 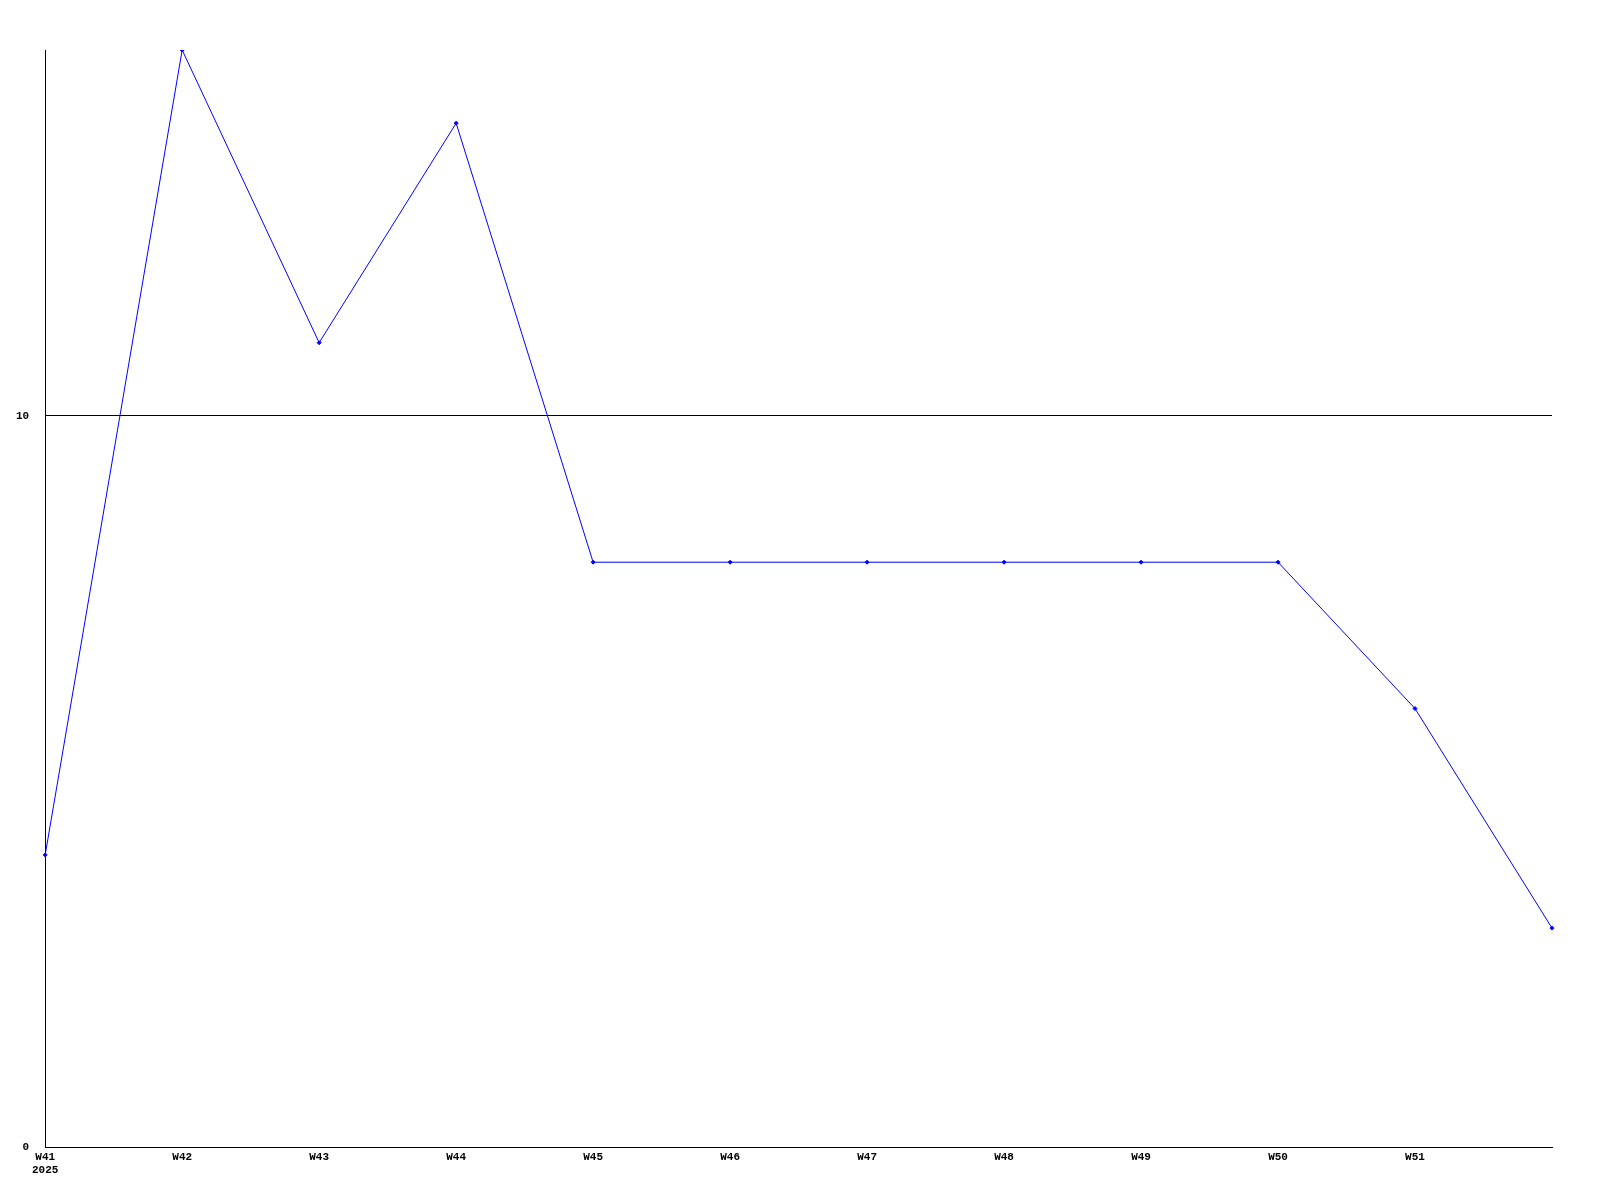 What do you see at coordinates (26, 1147) in the screenshot?
I see `y-tick-label: 0` at bounding box center [26, 1147].